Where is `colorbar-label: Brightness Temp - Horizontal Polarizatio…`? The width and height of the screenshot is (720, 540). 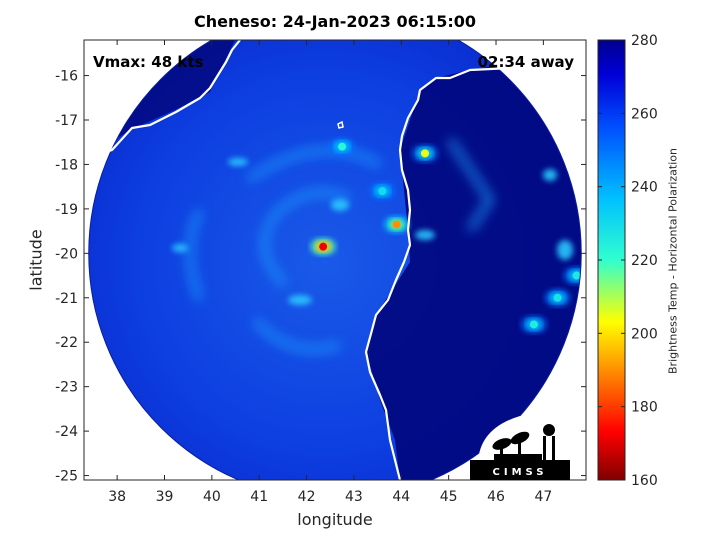
colorbar-label: Brightness Temp - Horizontal Polarizatio… is located at coordinates (673, 261).